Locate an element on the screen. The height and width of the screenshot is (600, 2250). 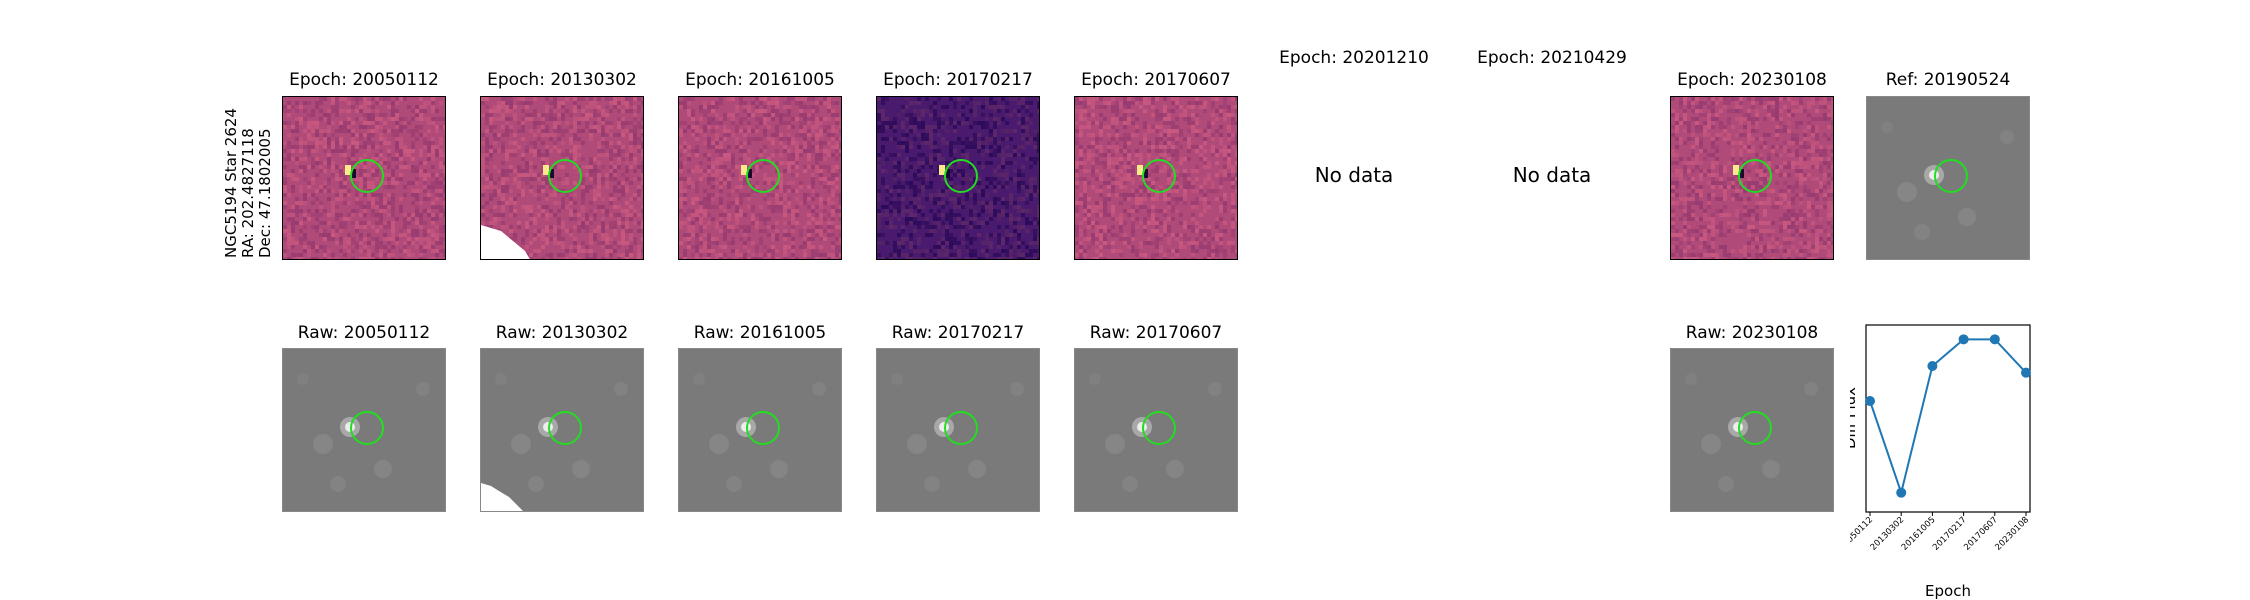
top-title-4: Epoch: 20170217 is located at coordinates (958, 80).